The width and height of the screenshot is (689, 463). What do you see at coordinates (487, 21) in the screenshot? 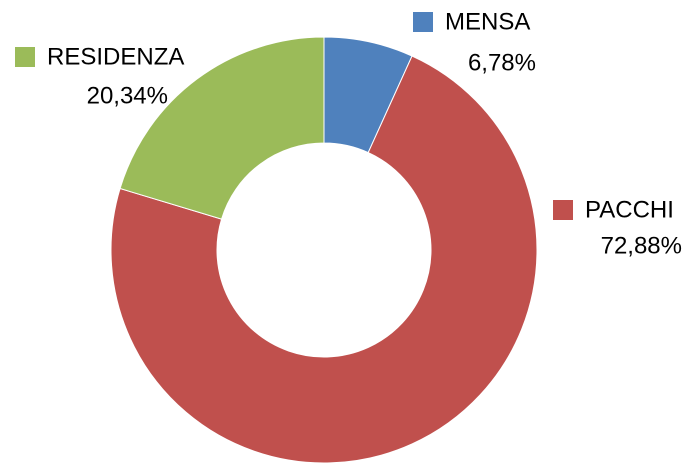
I see `category-label: MENSA` at bounding box center [487, 21].